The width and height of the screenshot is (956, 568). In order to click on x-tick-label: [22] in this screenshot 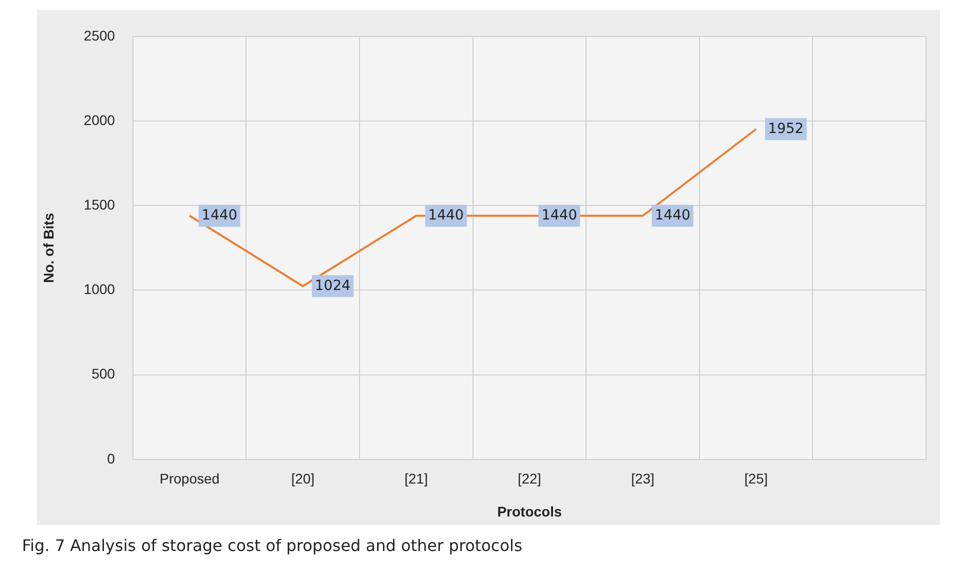, I will do `click(530, 478)`.